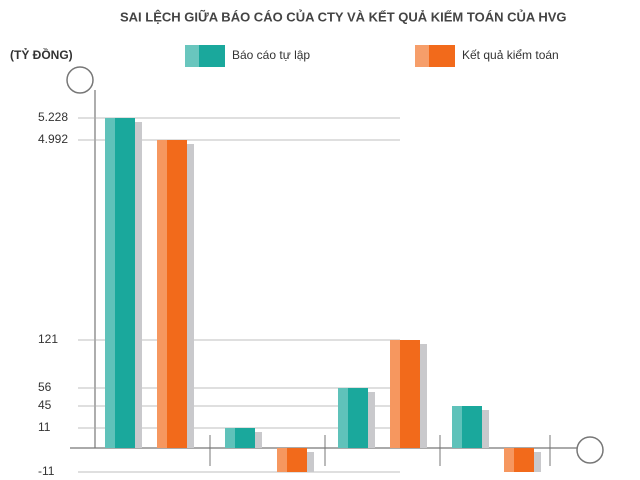 The image size is (640, 480). What do you see at coordinates (45, 387) in the screenshot?
I see `y-tick-label: 56` at bounding box center [45, 387].